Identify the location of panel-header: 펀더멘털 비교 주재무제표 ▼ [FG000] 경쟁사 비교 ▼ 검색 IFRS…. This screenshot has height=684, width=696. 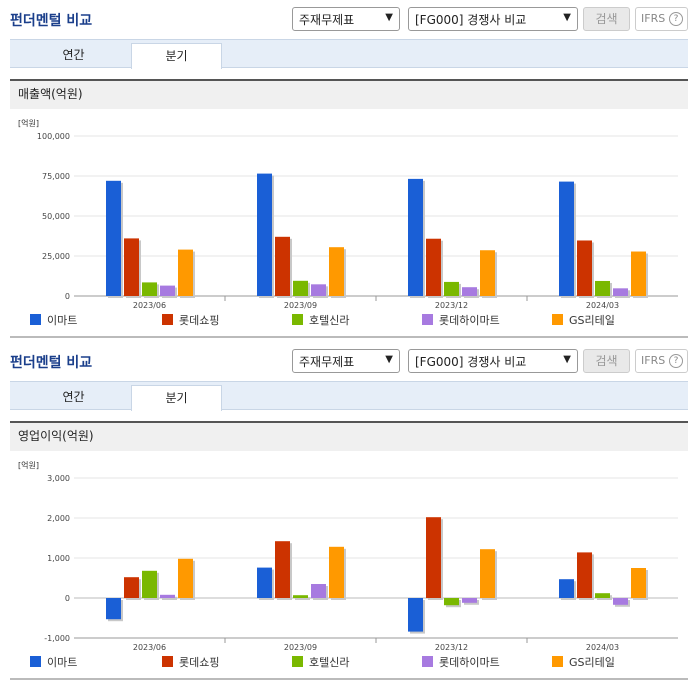
(348, 18).